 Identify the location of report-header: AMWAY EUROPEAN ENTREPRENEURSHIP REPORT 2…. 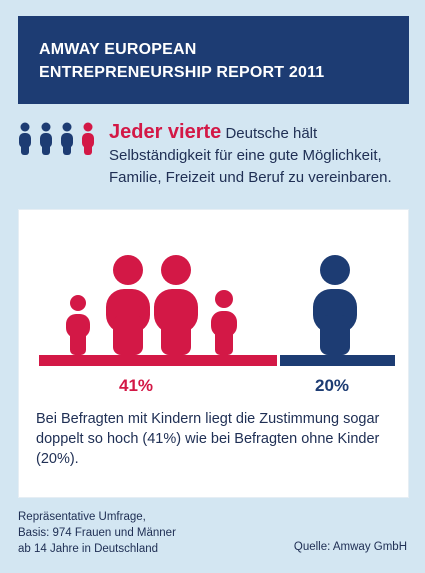
(213, 60).